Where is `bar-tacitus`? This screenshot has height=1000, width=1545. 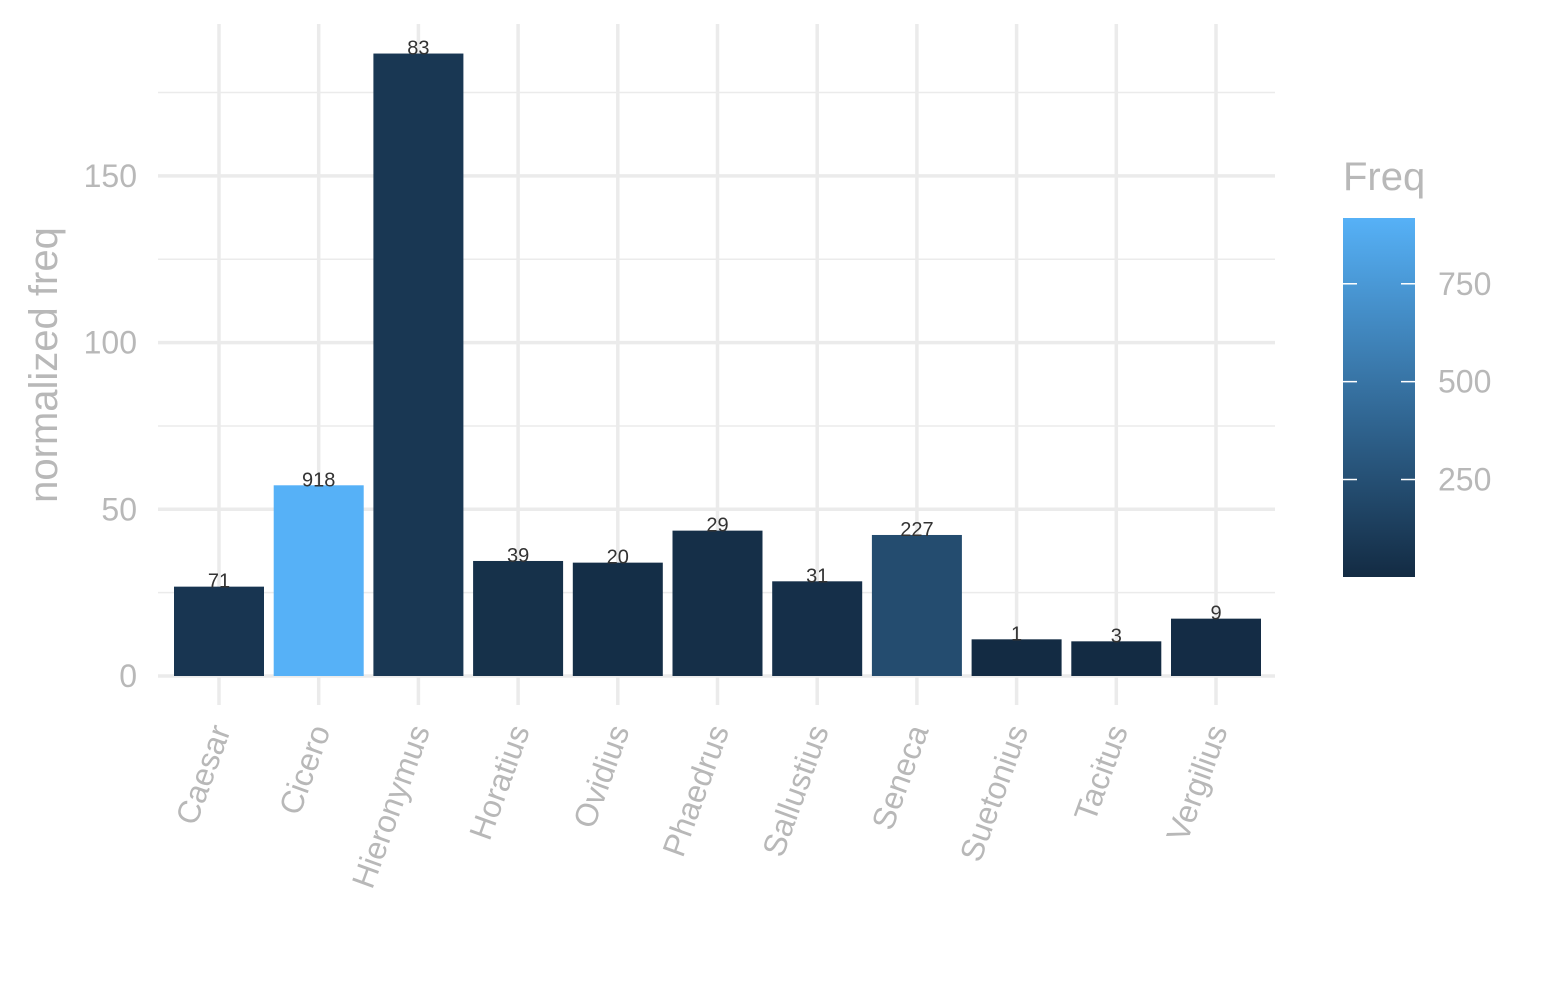
bar-tacitus is located at coordinates (1116, 658).